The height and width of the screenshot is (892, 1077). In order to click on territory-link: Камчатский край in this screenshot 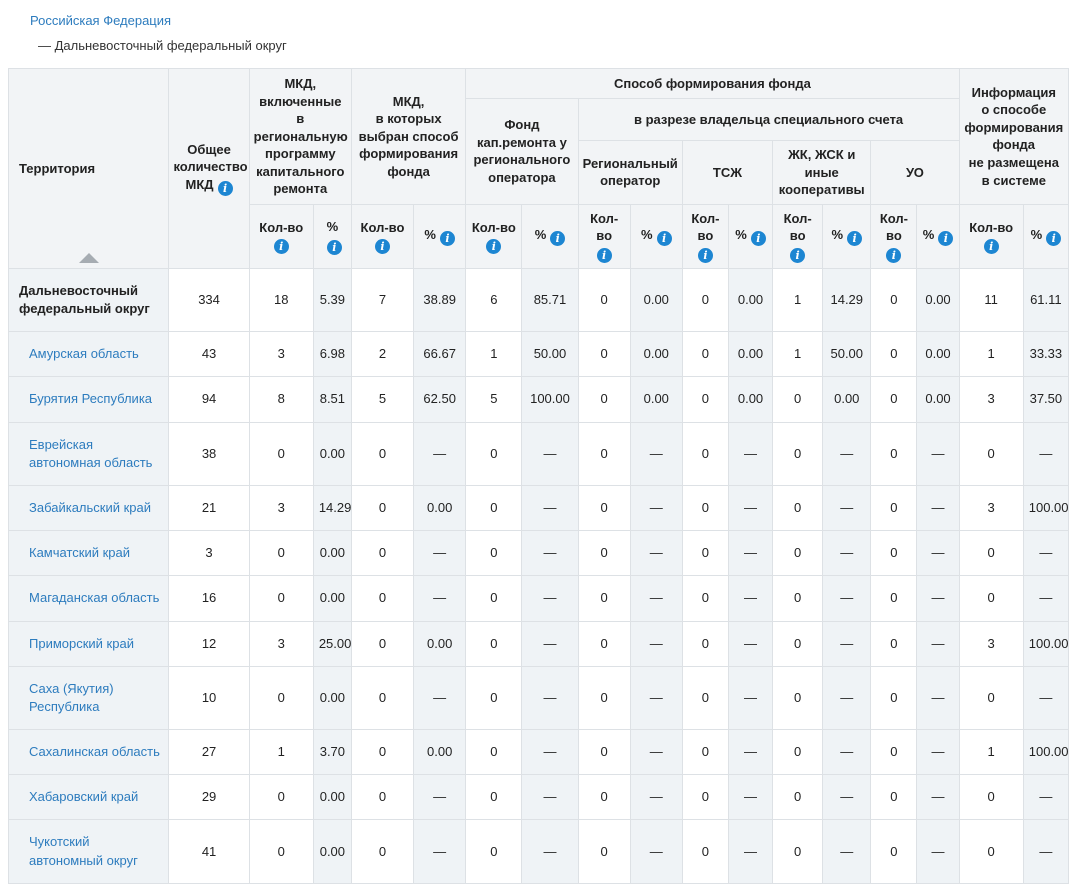, I will do `click(79, 553)`.